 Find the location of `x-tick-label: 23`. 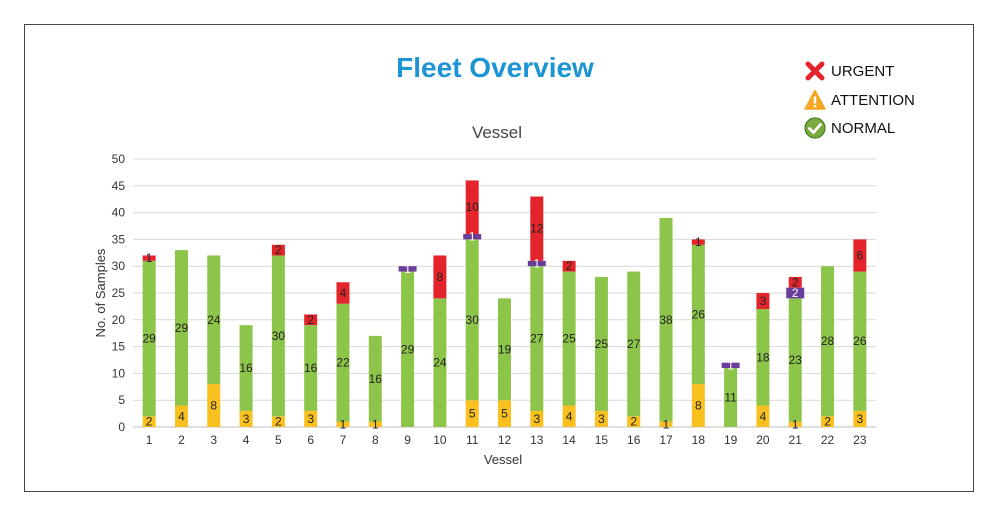

x-tick-label: 23 is located at coordinates (860, 440).